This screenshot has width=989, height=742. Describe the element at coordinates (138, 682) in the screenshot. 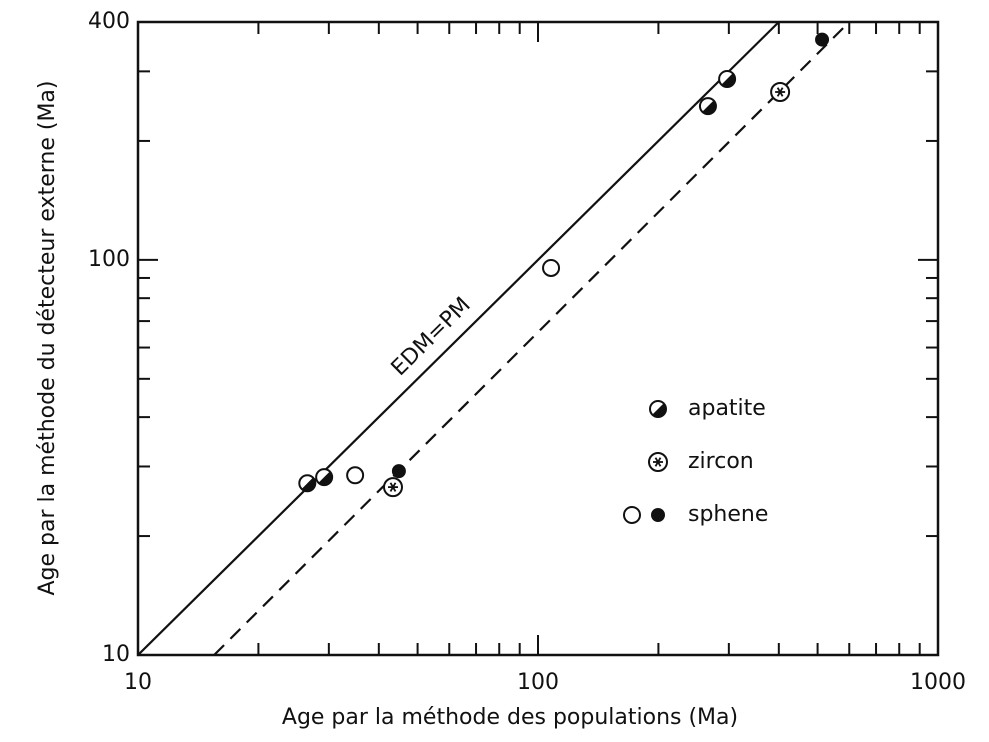

I see `x-tick-label: 10` at that location.